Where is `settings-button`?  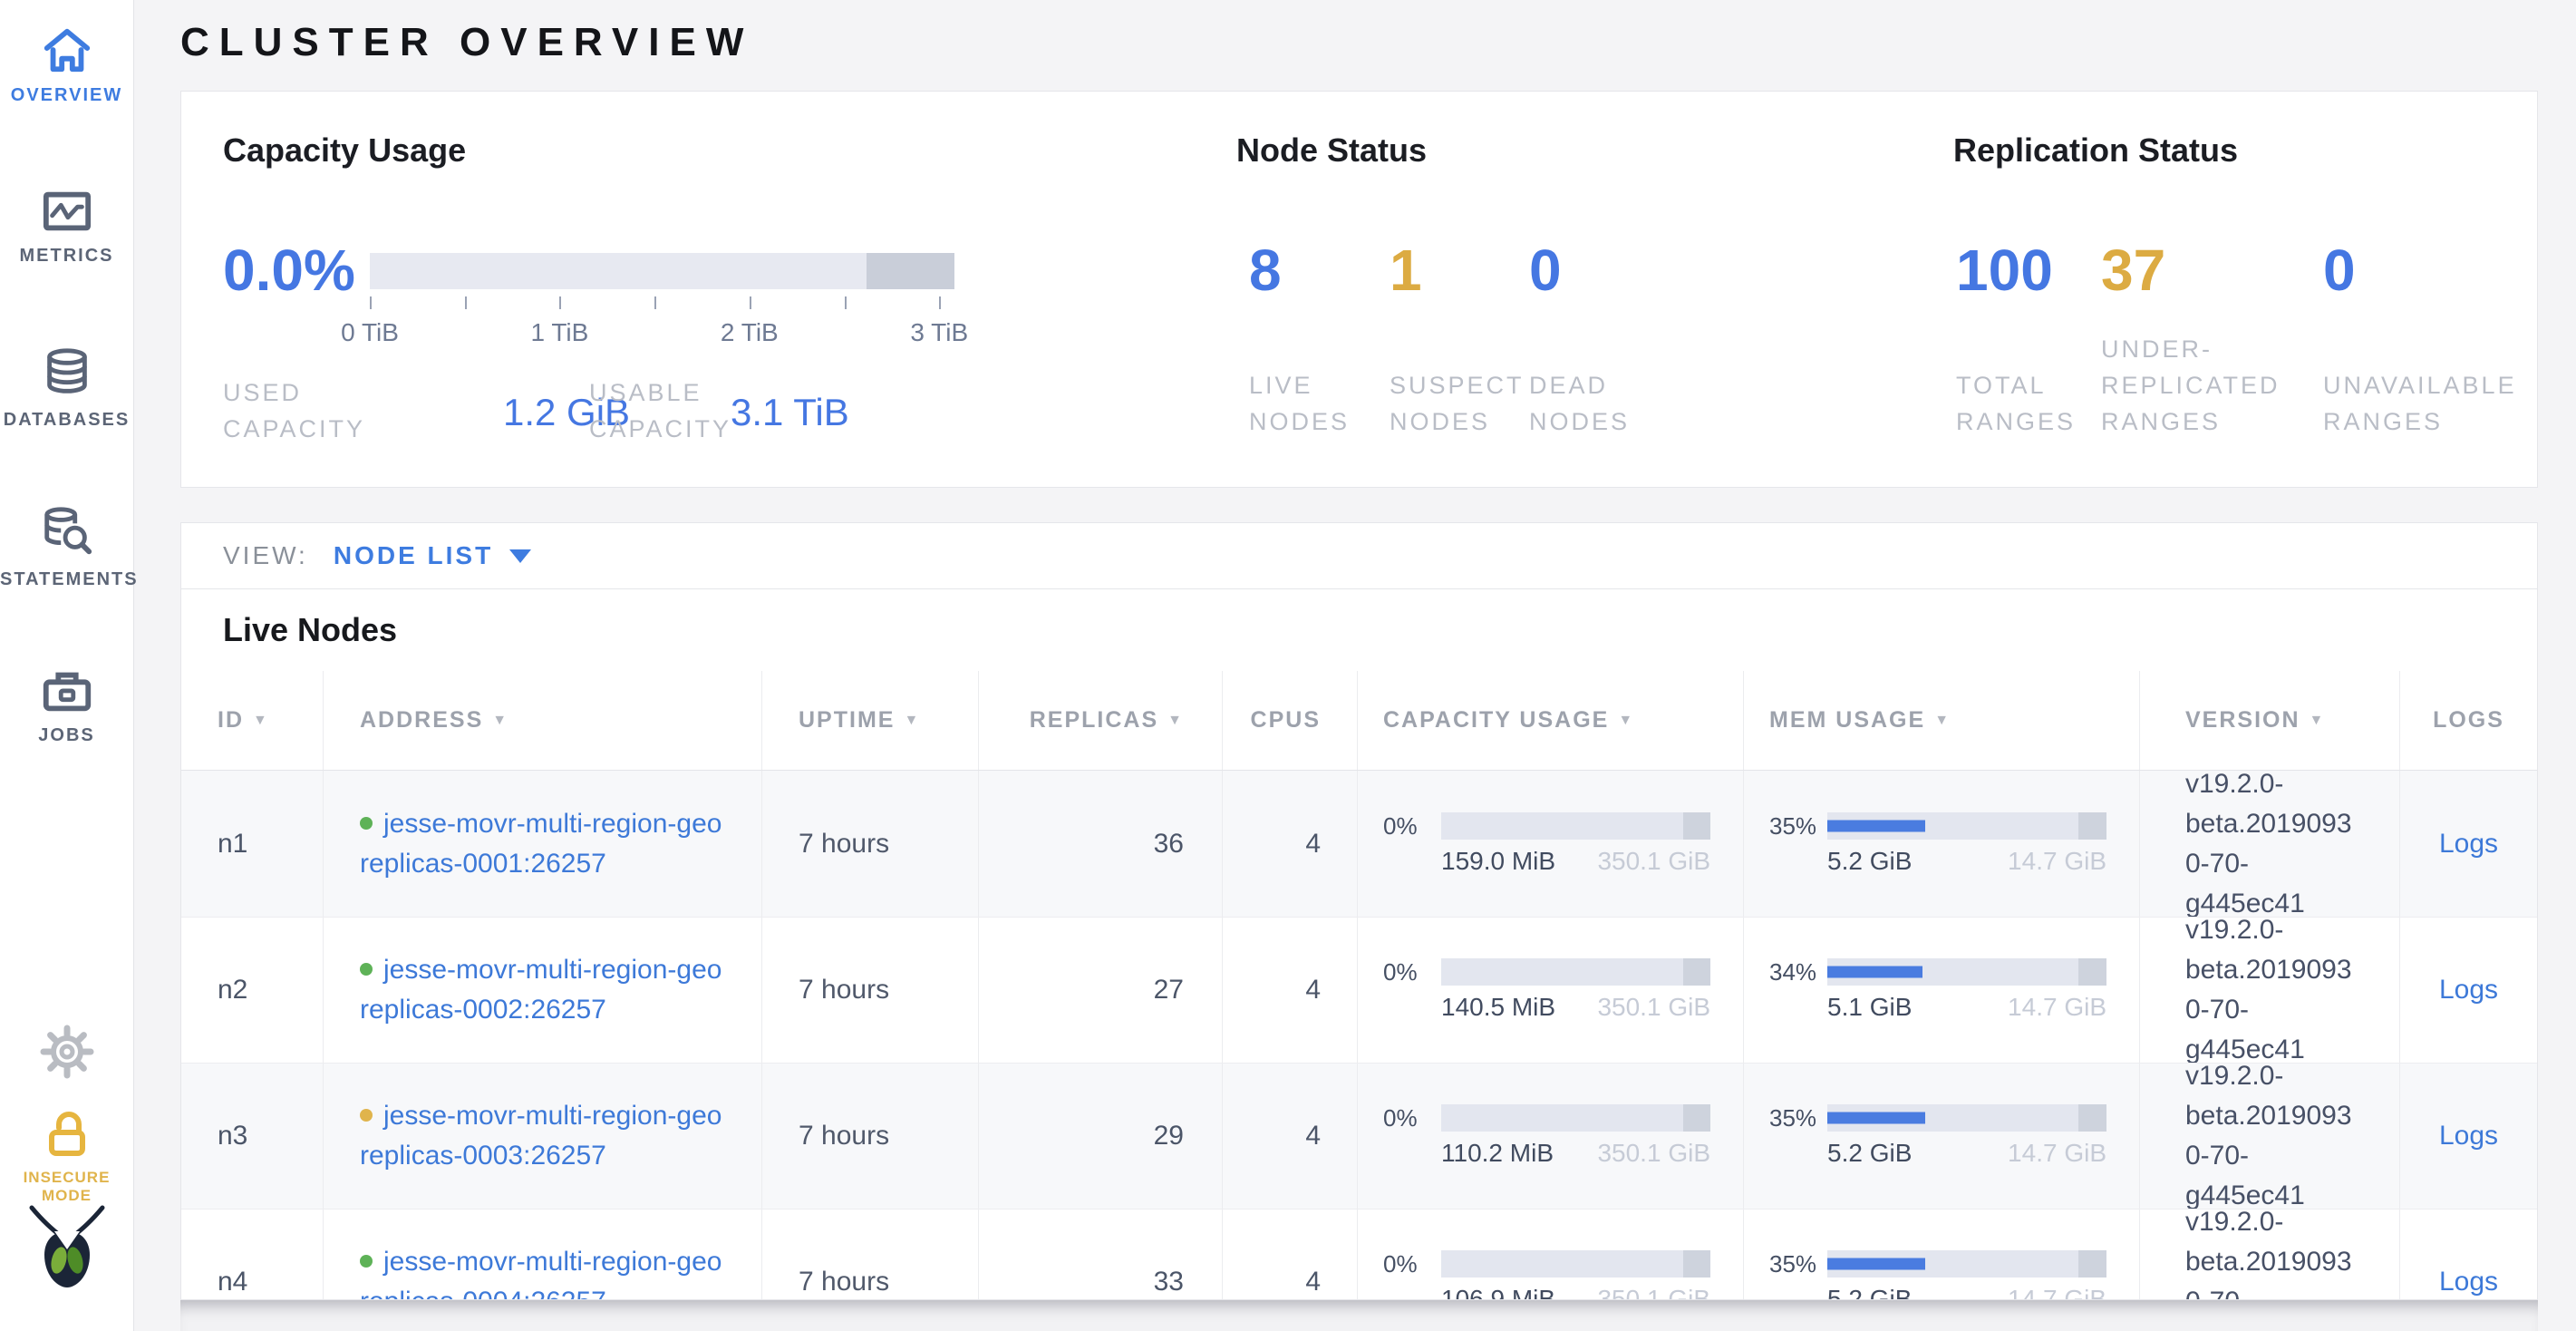 settings-button is located at coordinates (66, 1057).